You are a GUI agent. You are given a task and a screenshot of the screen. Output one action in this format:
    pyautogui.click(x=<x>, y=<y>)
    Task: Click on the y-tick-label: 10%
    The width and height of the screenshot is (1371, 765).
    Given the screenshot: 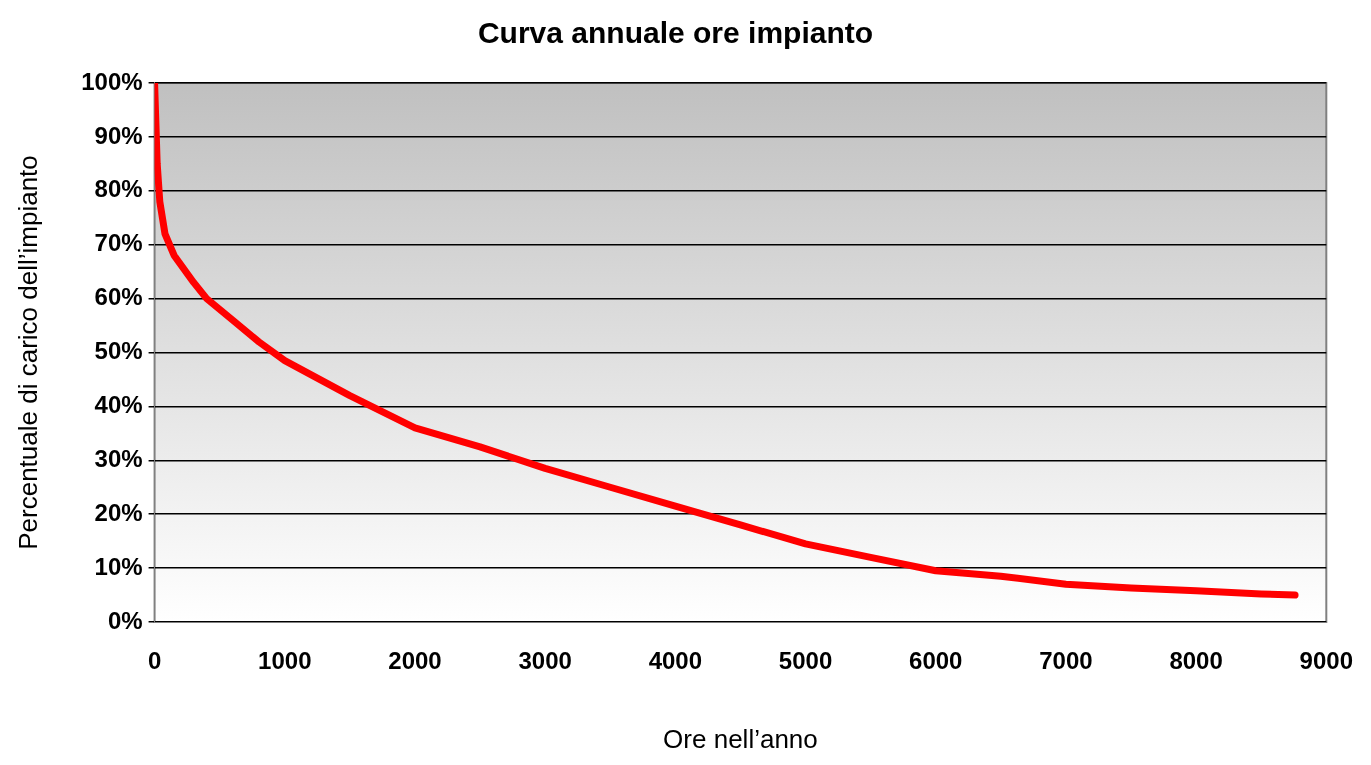 What is the action you would take?
    pyautogui.click(x=118, y=566)
    